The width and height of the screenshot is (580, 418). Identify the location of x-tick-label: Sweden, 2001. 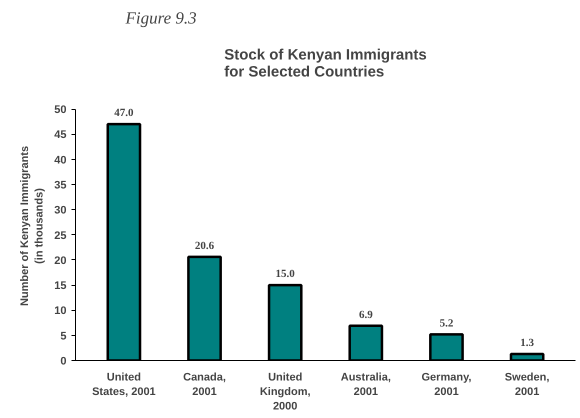
(527, 385).